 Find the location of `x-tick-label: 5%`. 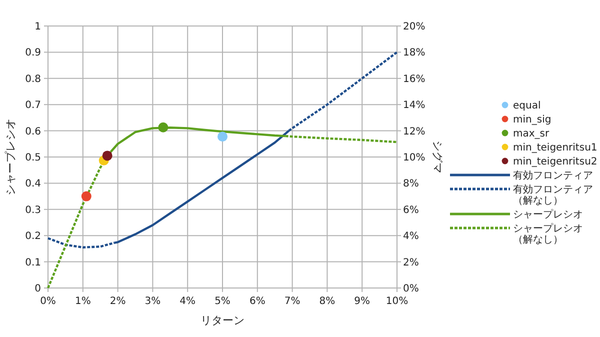

x-tick-label: 5% is located at coordinates (222, 301).